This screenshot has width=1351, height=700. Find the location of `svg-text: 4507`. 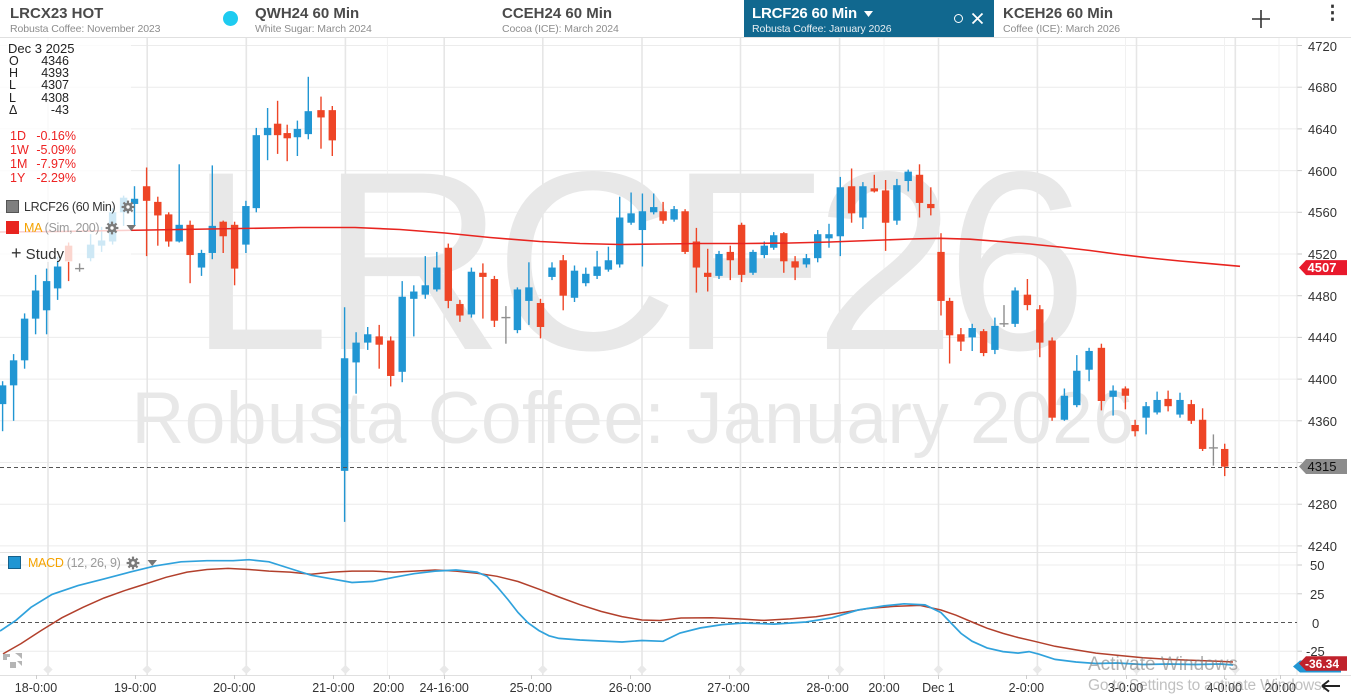

svg-text: 4507 is located at coordinates (1322, 267).